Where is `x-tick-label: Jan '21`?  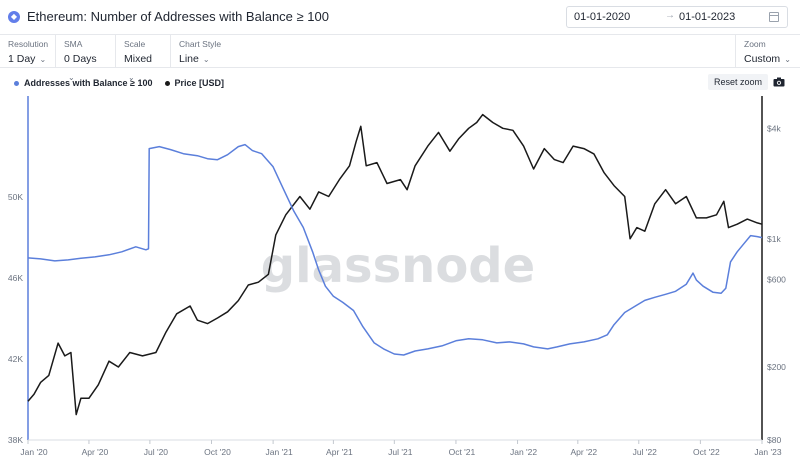
x-tick-label: Jan '21 is located at coordinates (279, 452).